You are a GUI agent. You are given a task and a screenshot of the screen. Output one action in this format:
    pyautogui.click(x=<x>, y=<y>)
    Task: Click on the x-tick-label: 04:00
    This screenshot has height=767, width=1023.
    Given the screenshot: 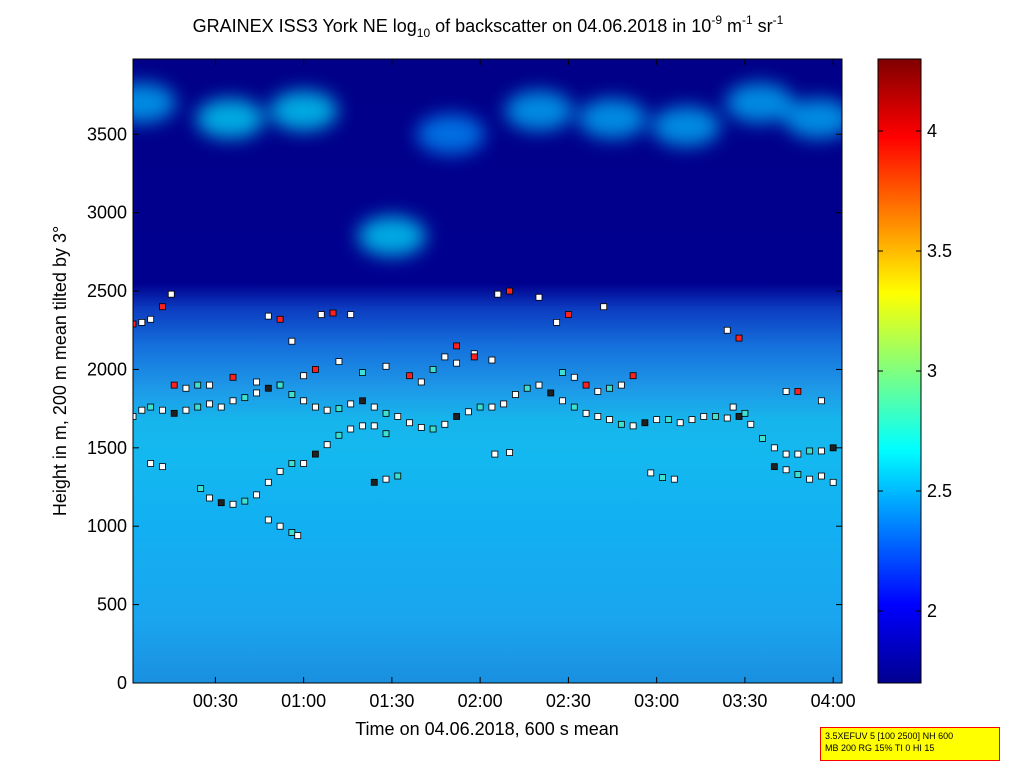 What is the action you would take?
    pyautogui.click(x=833, y=701)
    